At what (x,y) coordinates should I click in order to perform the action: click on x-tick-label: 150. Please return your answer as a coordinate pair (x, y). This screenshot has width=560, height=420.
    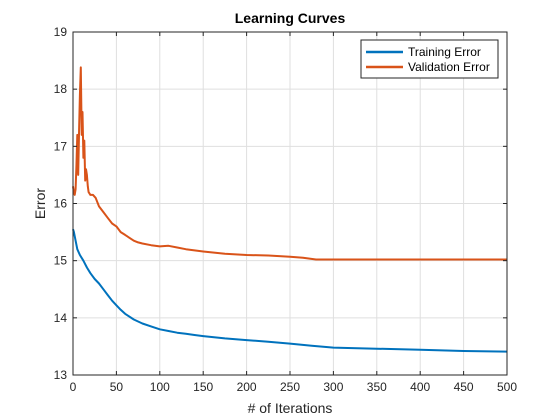
    Looking at the image, I should click on (203, 387).